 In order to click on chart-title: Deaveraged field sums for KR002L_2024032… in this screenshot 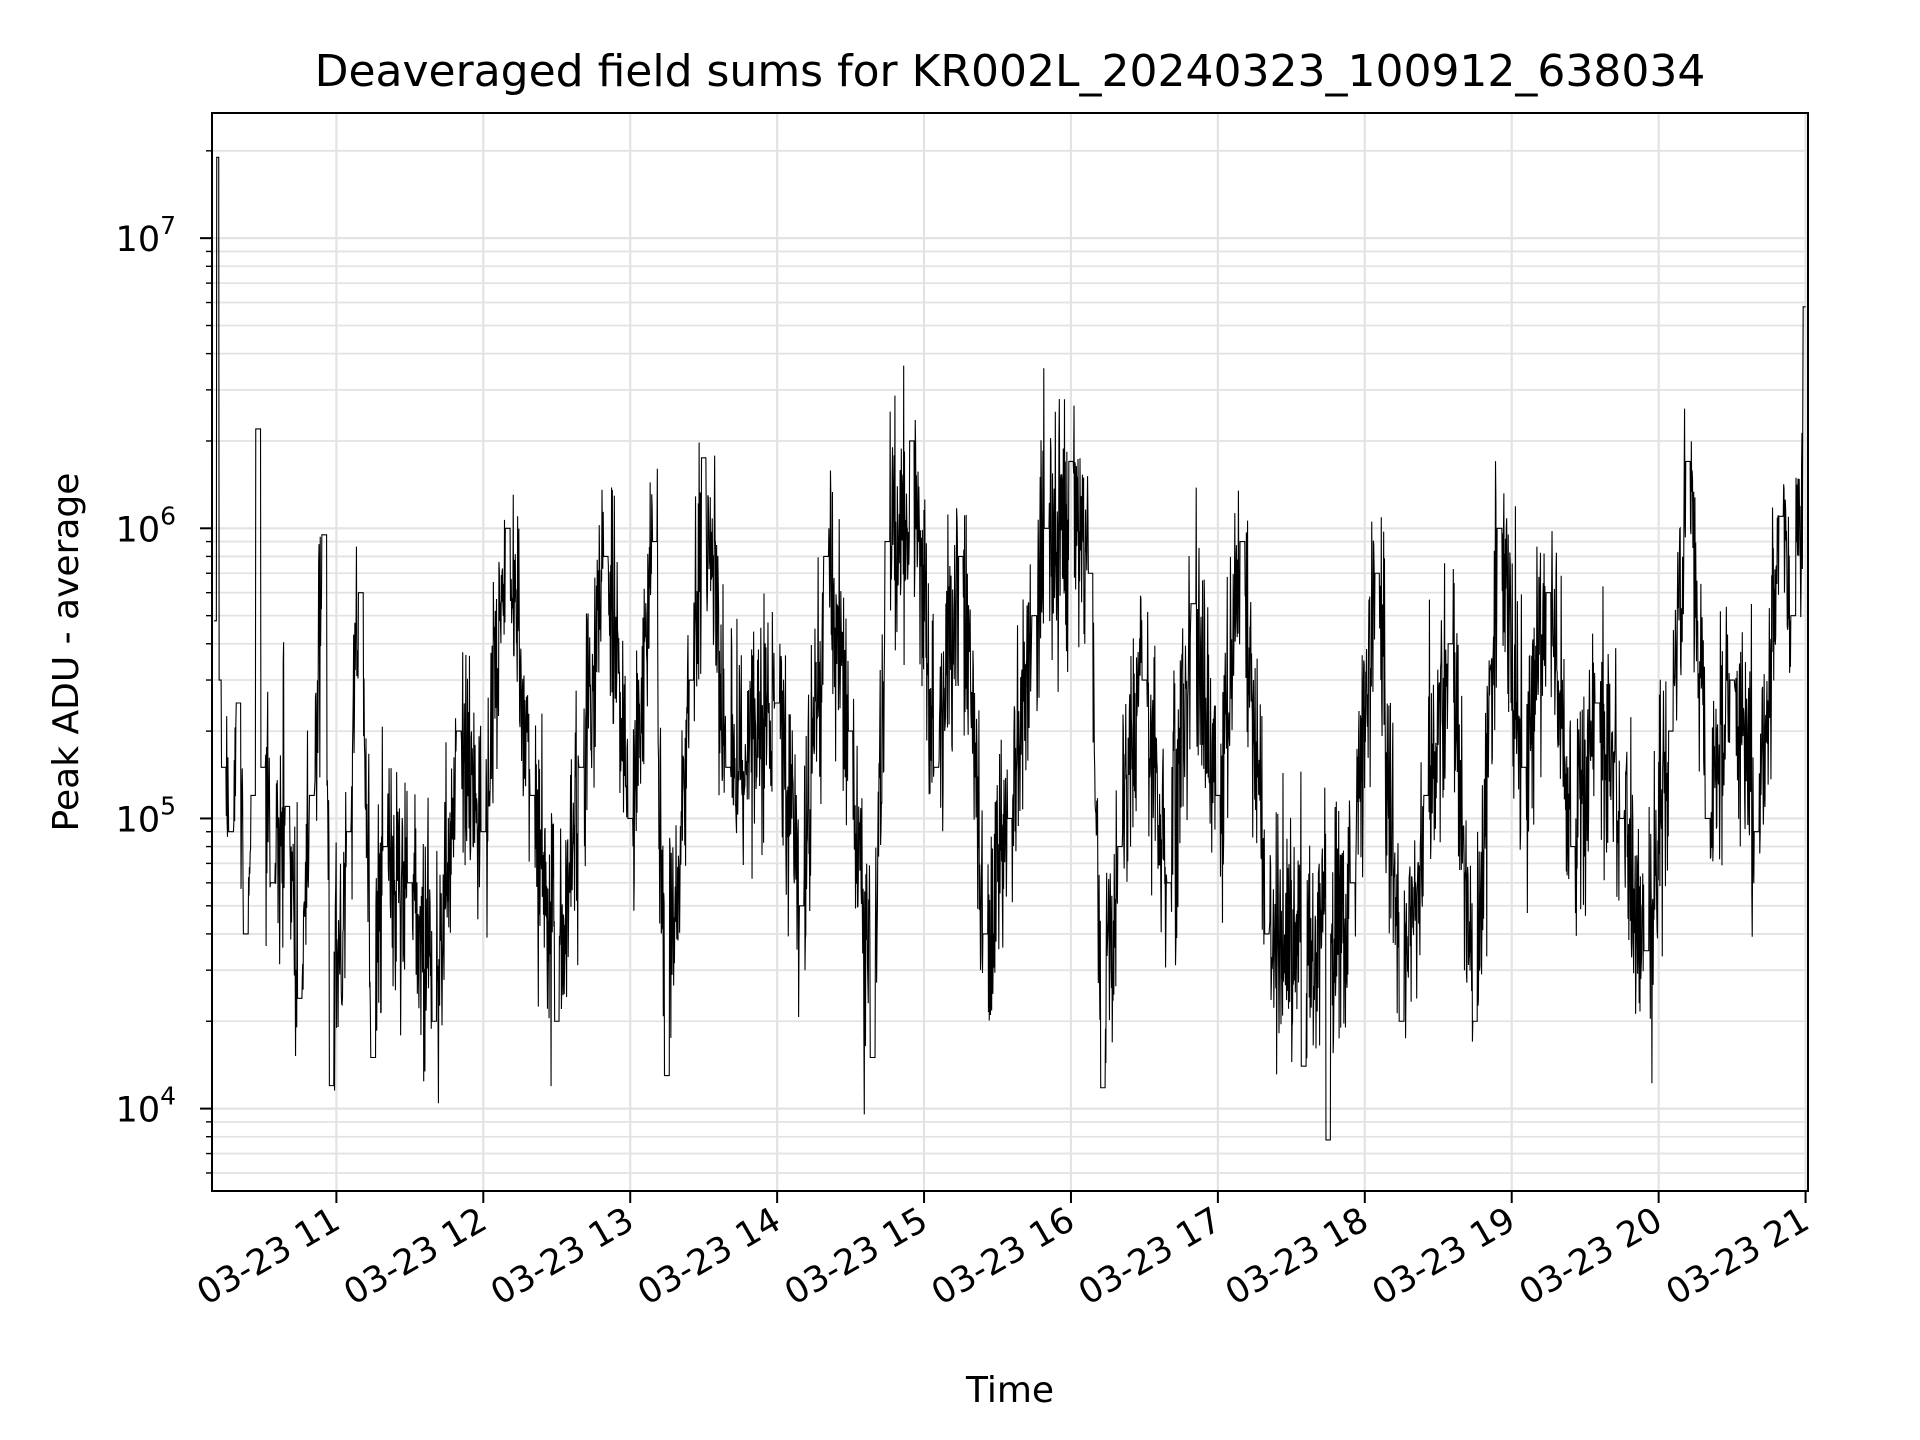, I will do `click(1010, 71)`.